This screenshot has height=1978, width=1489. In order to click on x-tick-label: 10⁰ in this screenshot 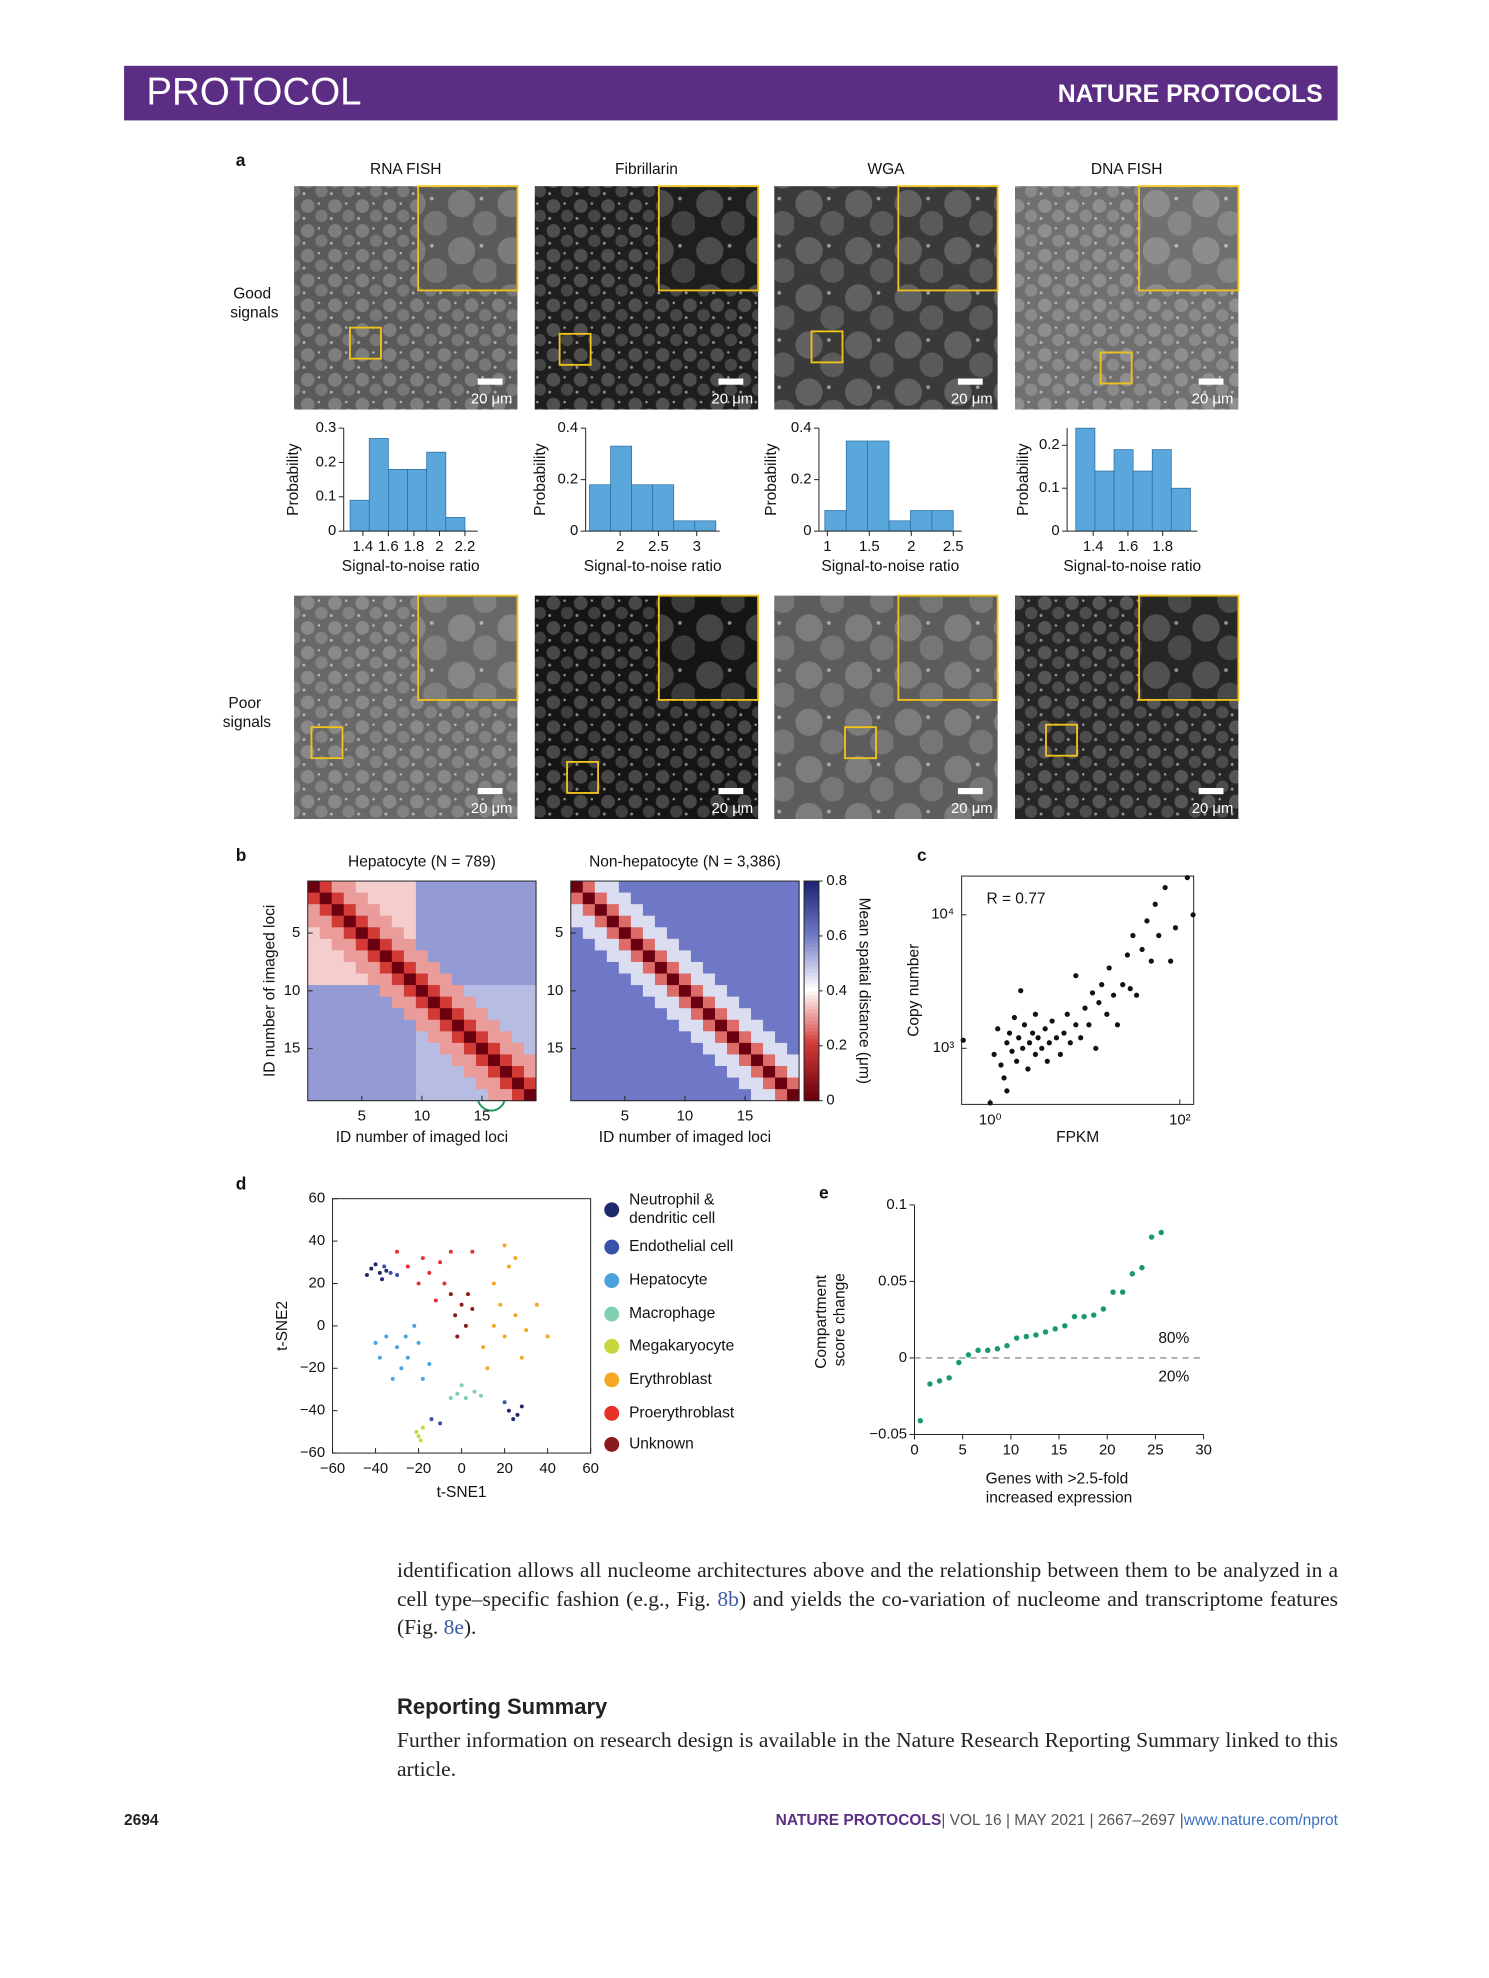, I will do `click(990, 1120)`.